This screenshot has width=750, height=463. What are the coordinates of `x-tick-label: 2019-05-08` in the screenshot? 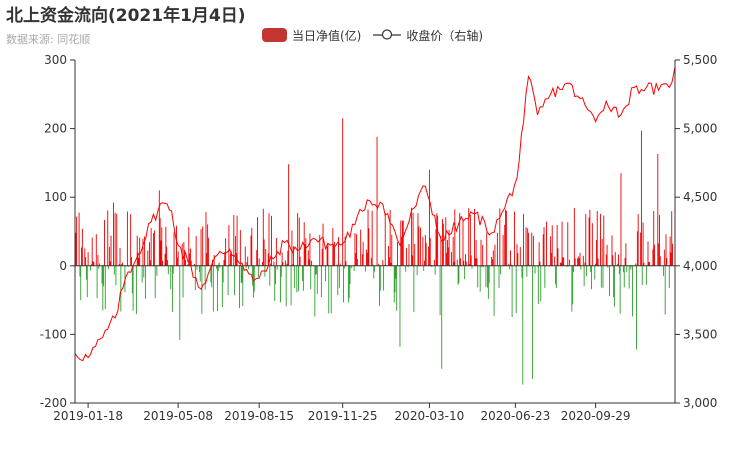 It's located at (178, 416).